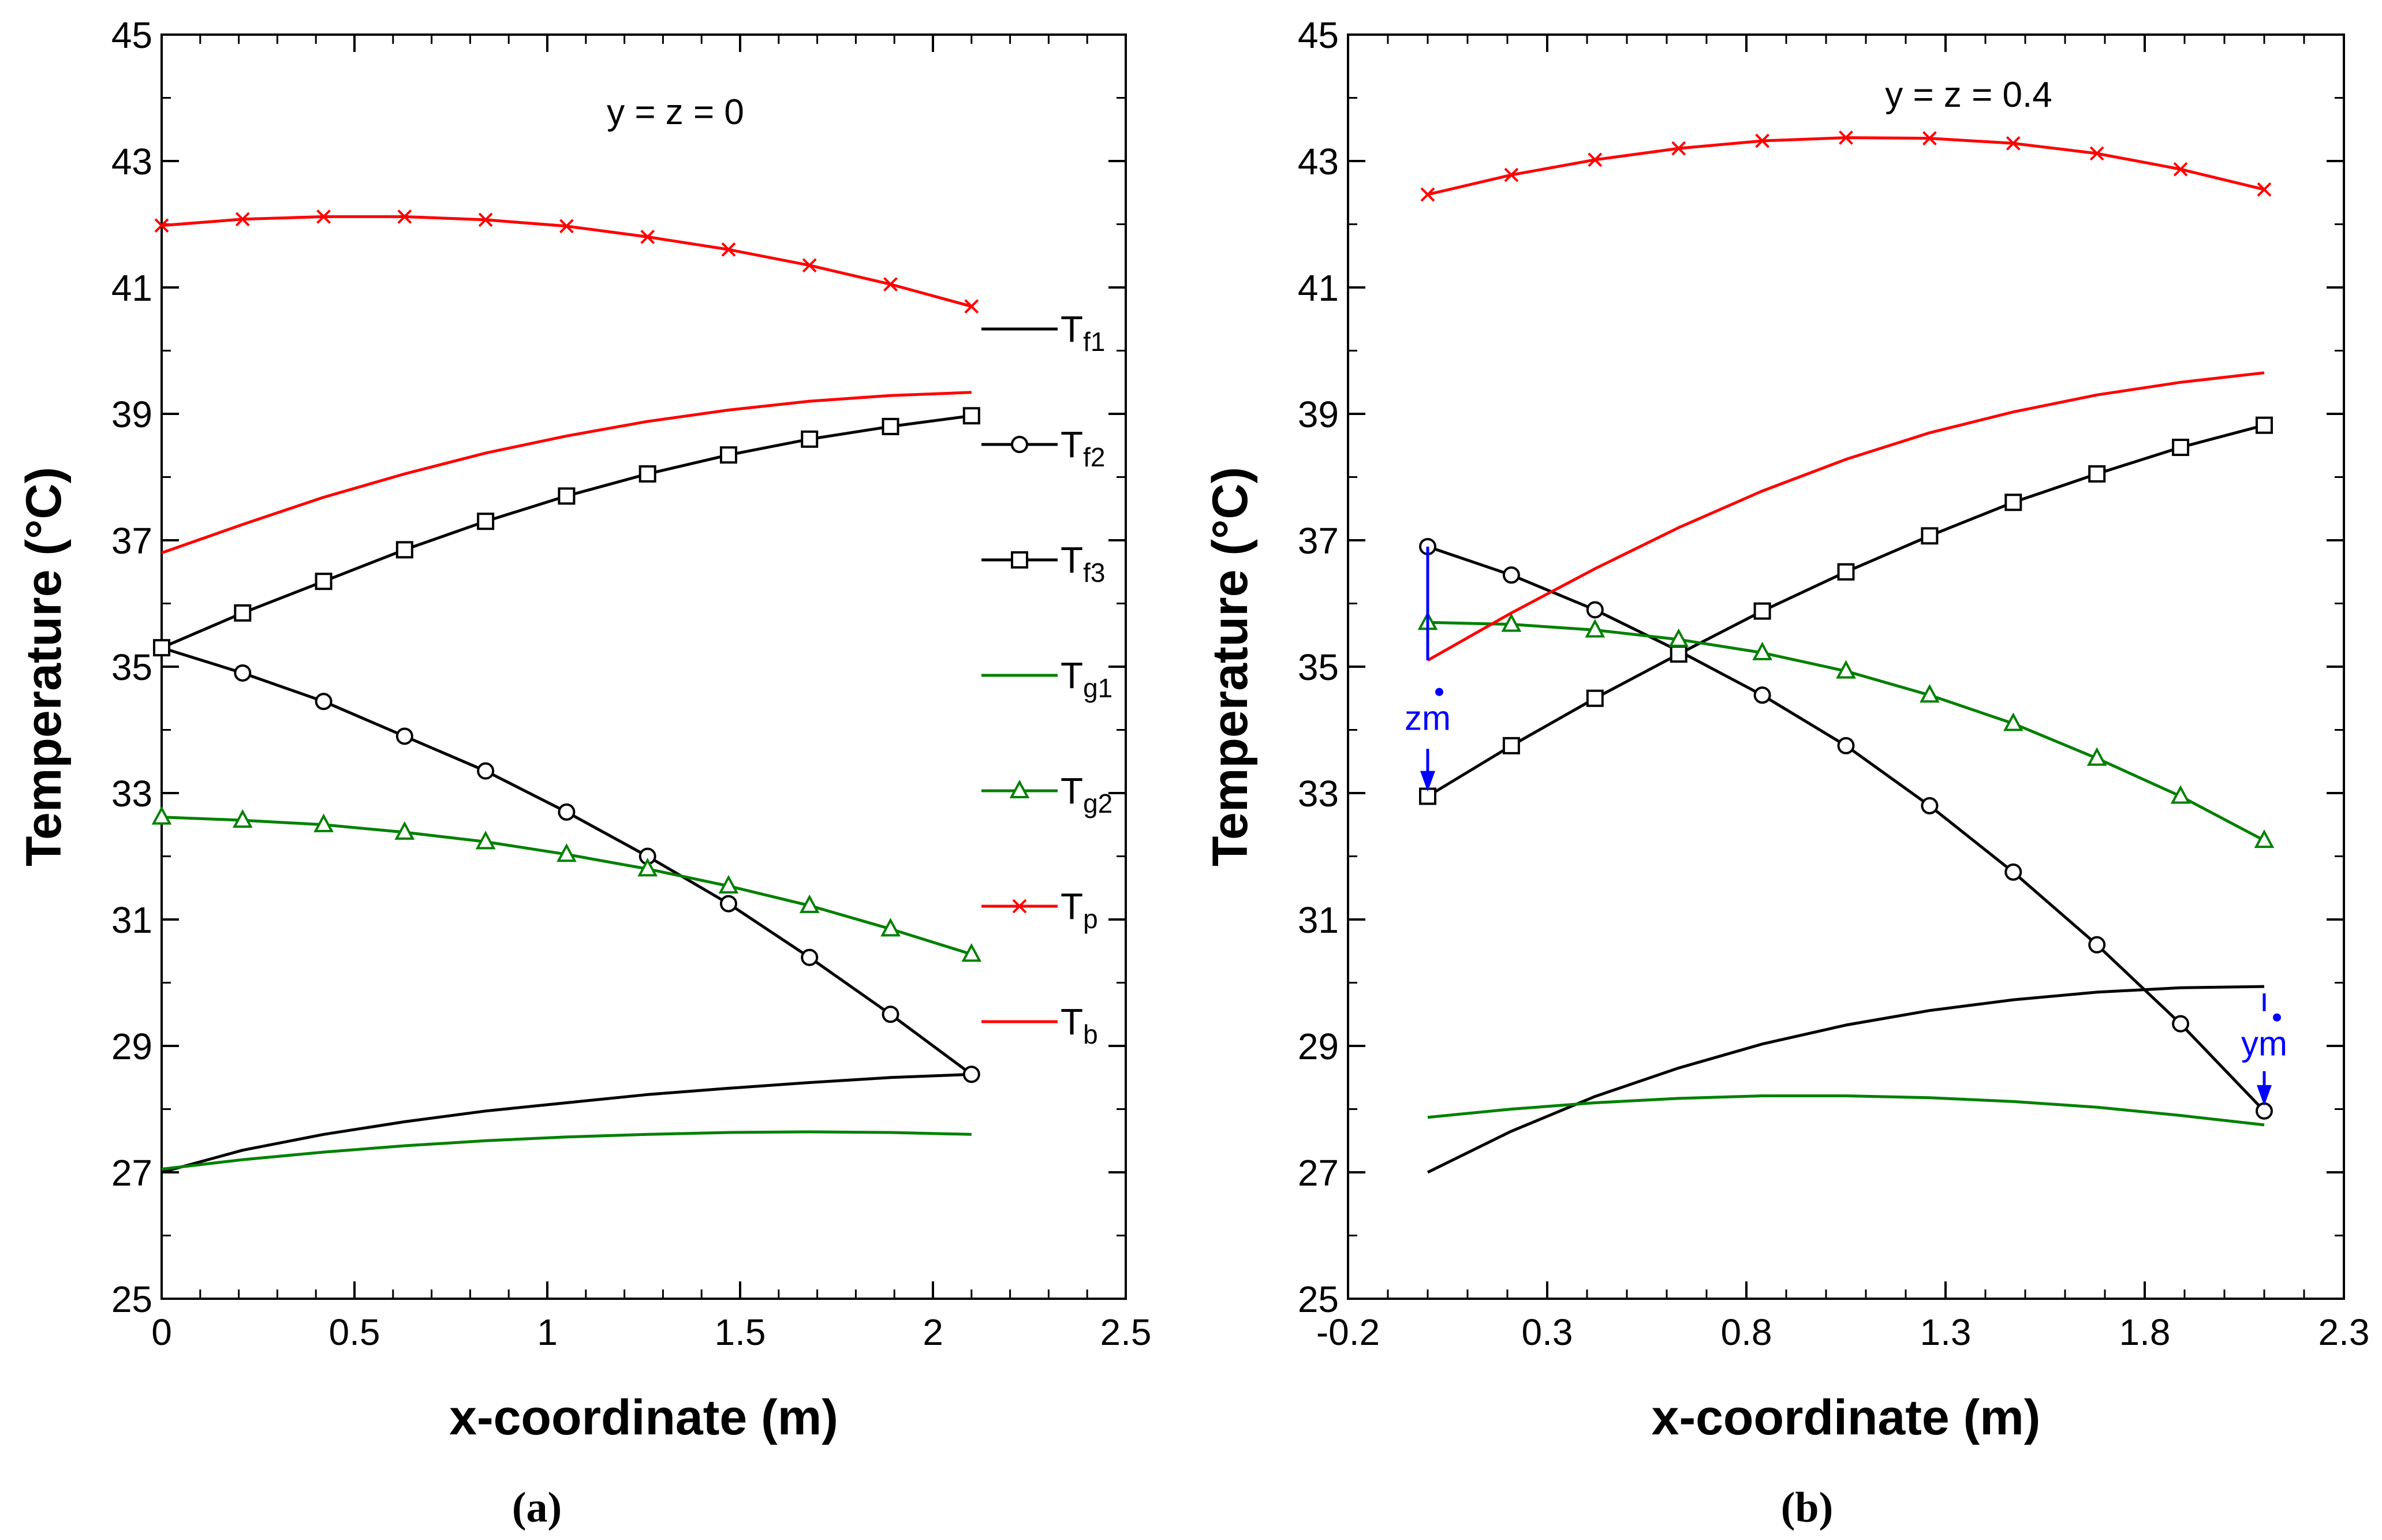 The width and height of the screenshot is (2382, 1540). Describe the element at coordinates (1318, 1046) in the screenshot. I see `panel-b-ytick-label: 29` at that location.